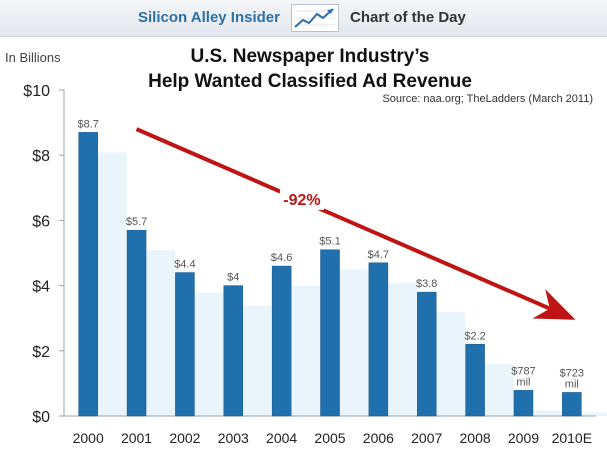  I want to click on percent-change-label: -92%, so click(301, 200).